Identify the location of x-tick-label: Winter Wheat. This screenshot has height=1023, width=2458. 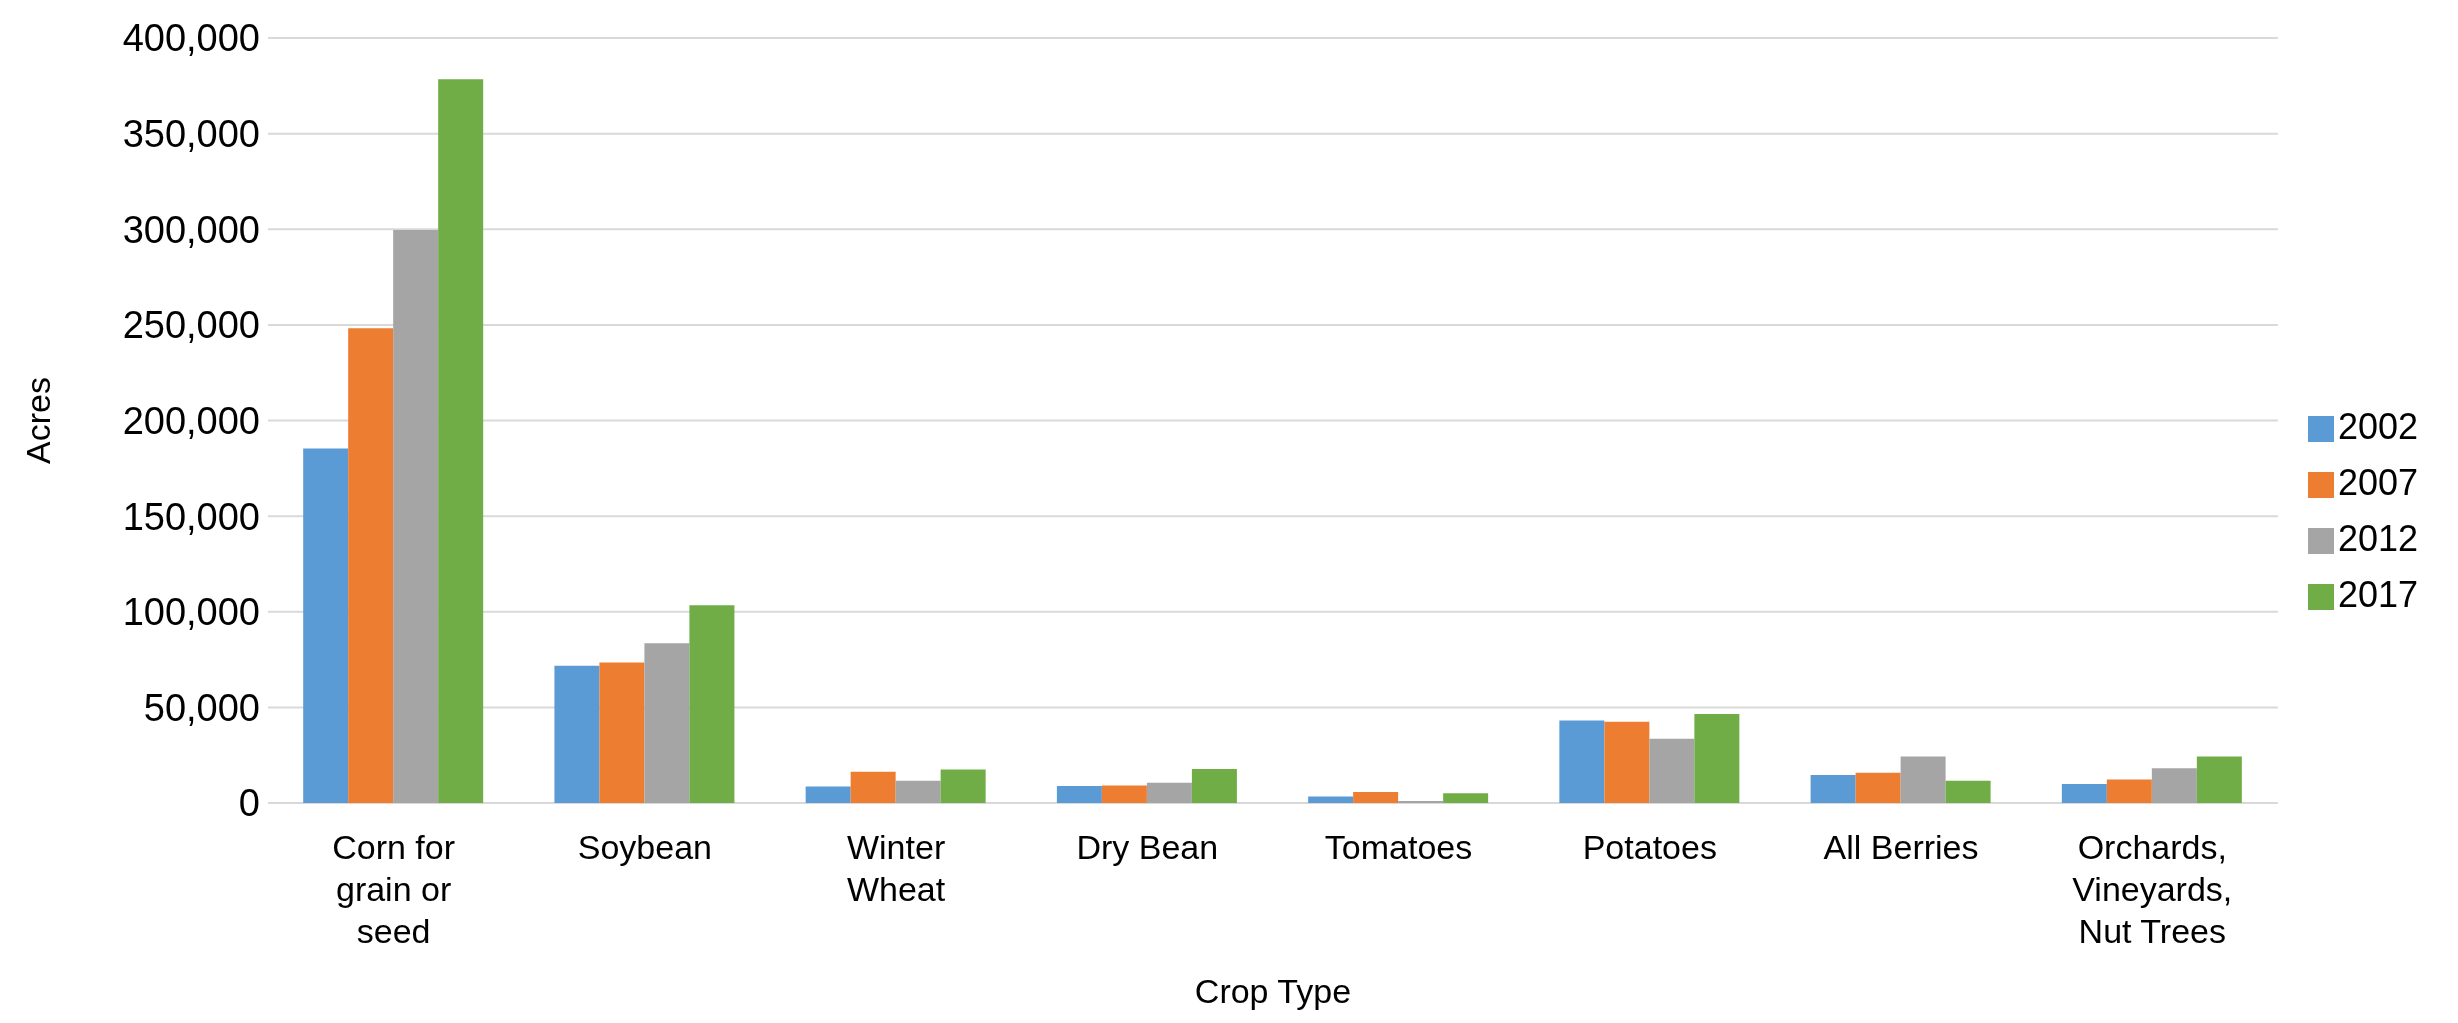
(896, 868).